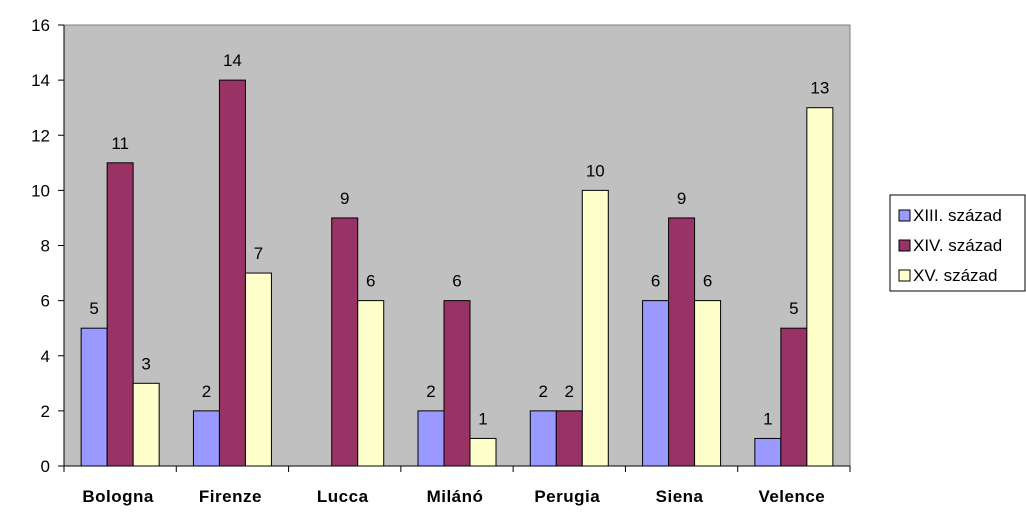 The image size is (1026, 515). Describe the element at coordinates (904, 215) in the screenshot. I see `legend-swatch-xiii-szazad` at that location.